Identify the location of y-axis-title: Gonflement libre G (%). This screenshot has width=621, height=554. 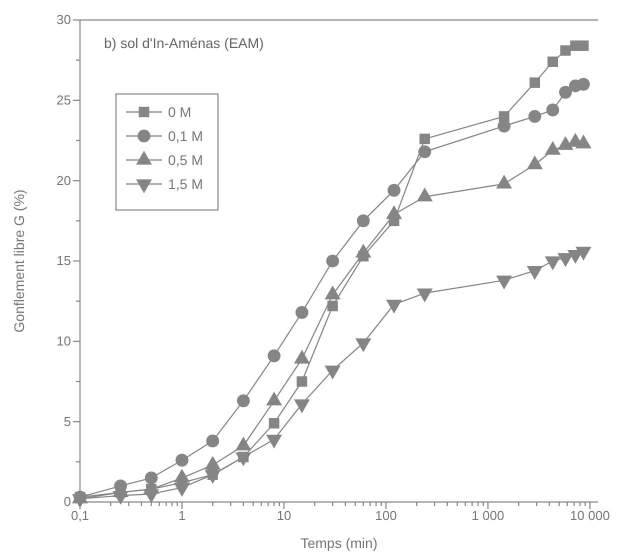
(19, 261).